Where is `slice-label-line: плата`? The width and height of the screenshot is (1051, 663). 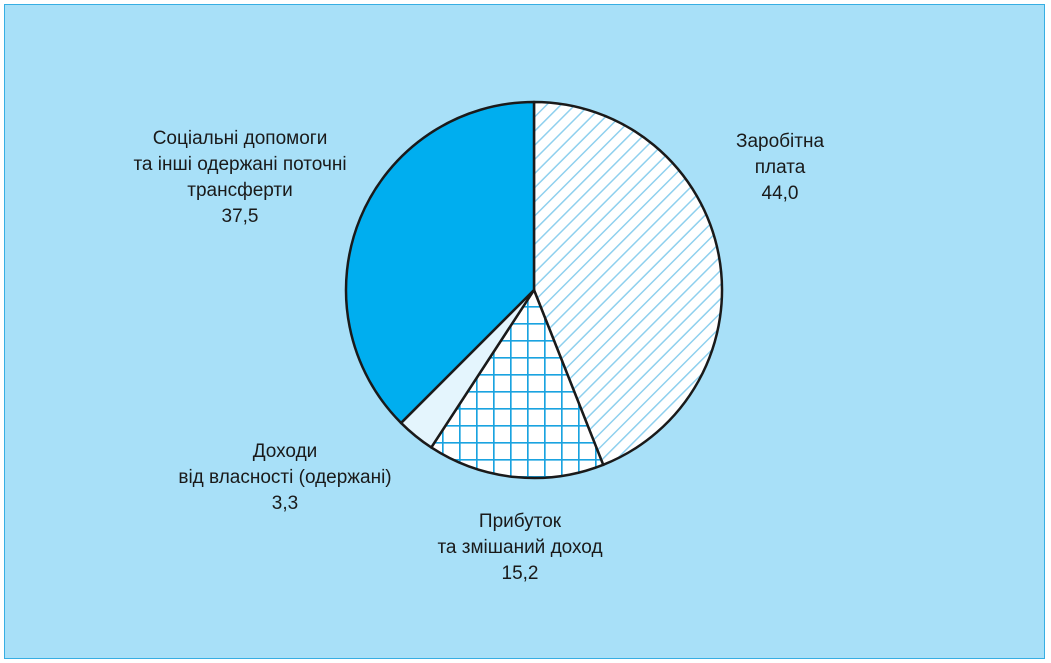 slice-label-line: плата is located at coordinates (780, 167).